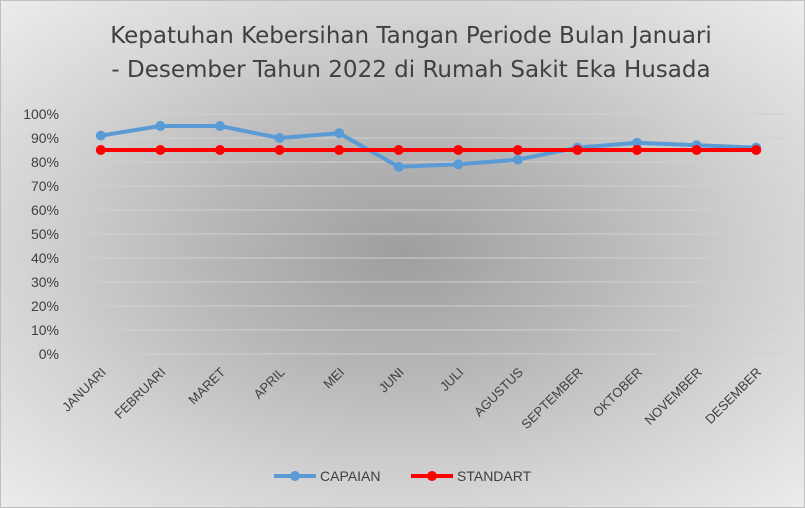 The height and width of the screenshot is (509, 805). Describe the element at coordinates (350, 476) in the screenshot. I see `legend-label: CAPAIAN` at that location.